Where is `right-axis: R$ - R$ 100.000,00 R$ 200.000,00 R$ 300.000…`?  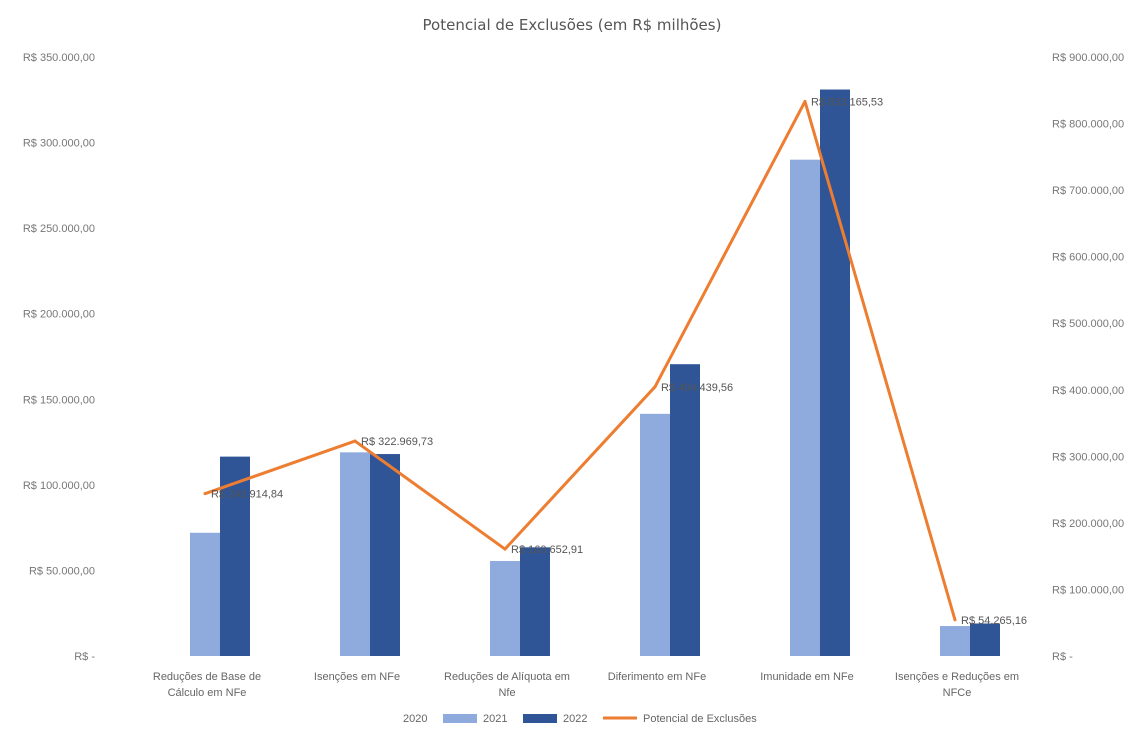 right-axis: R$ - R$ 100.000,00 R$ 200.000,00 R$ 300.000… is located at coordinates (1088, 357).